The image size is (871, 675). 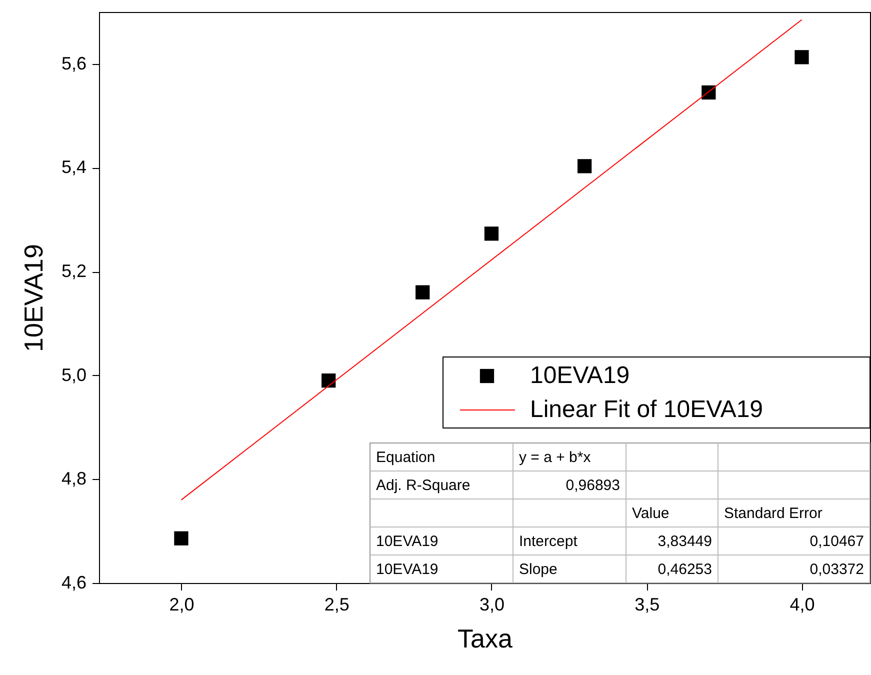 What do you see at coordinates (73, 63) in the screenshot?
I see `y-tick-label: 5,6` at bounding box center [73, 63].